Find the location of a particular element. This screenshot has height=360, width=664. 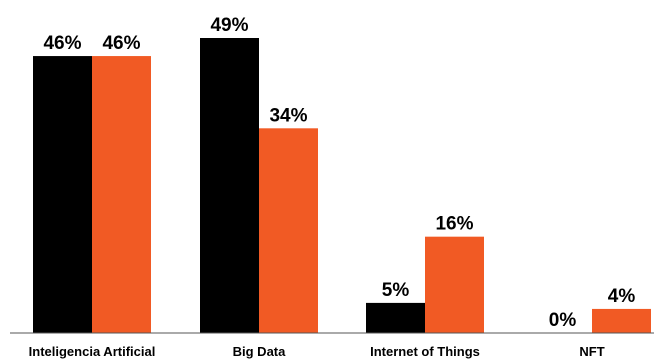

value-label-inteligencia-artificial-series-1: 46% is located at coordinates (62, 43).